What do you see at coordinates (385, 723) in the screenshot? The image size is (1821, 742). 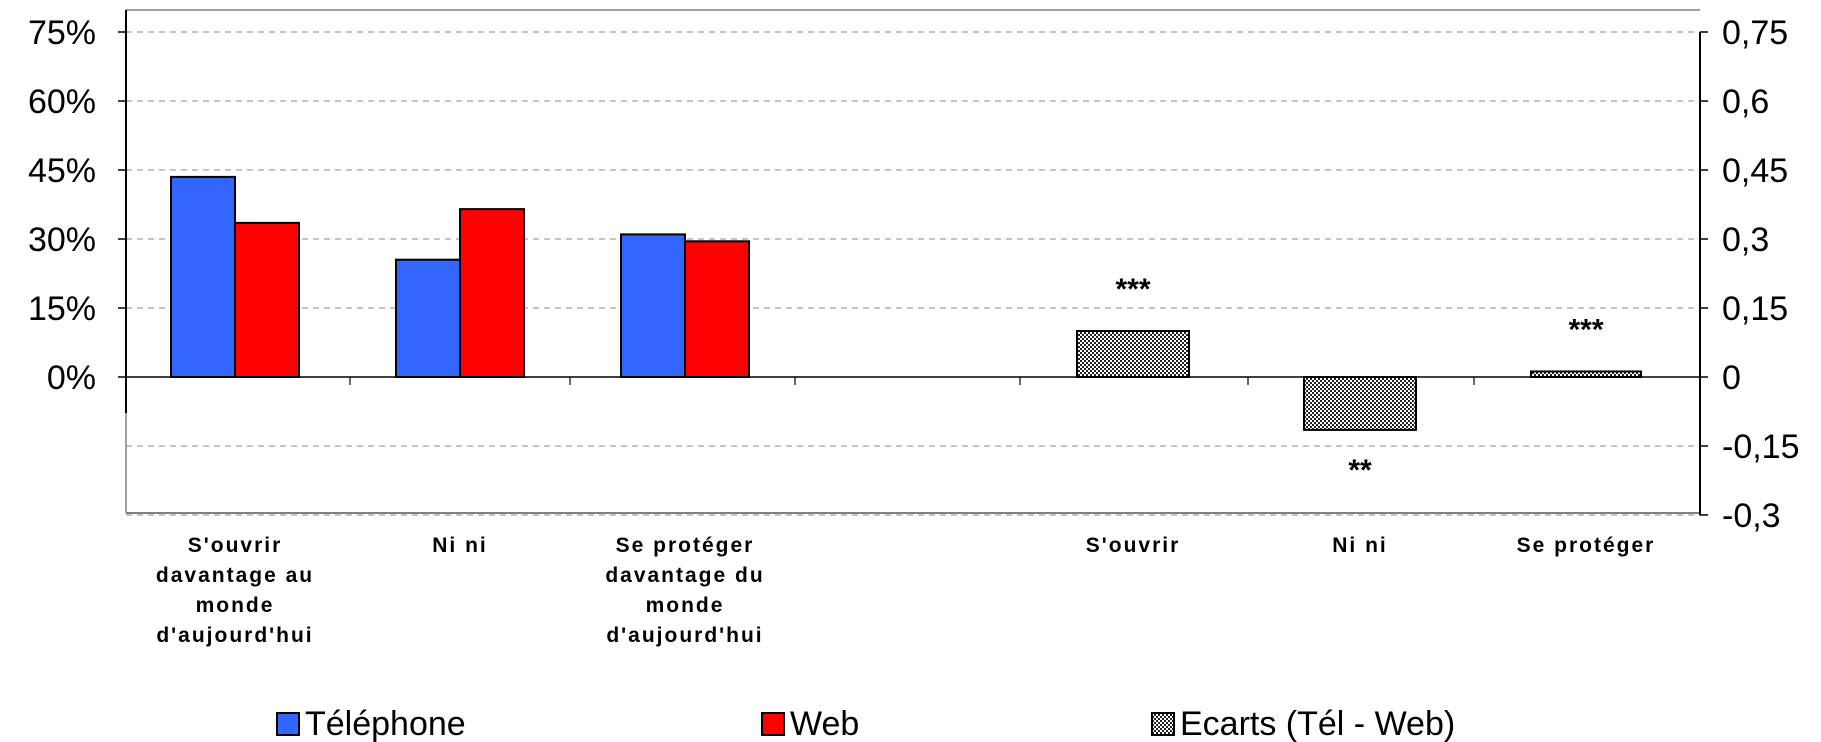 I see `legend-label-telephone: Téléphone` at bounding box center [385, 723].